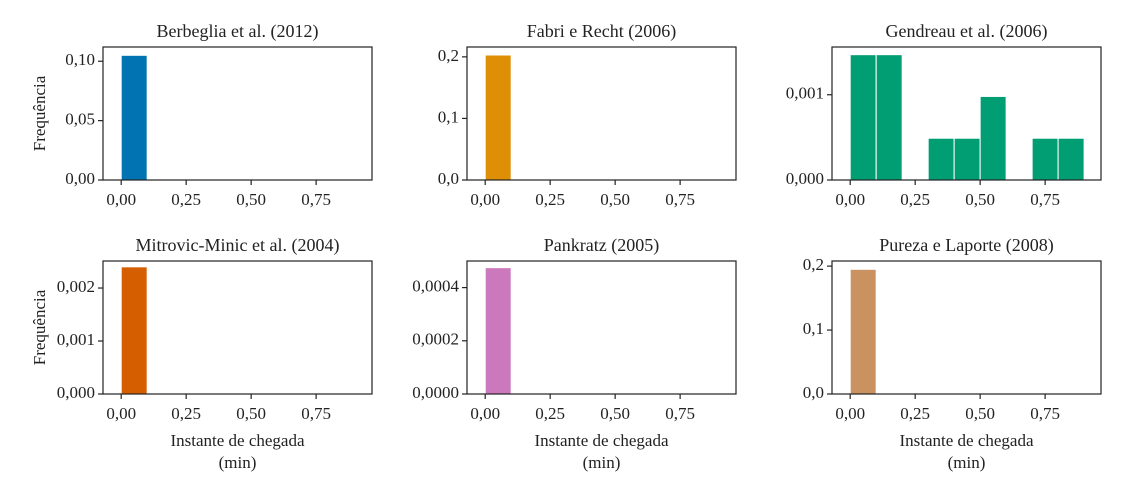 The width and height of the screenshot is (1125, 500). What do you see at coordinates (435, 392) in the screenshot?
I see `y-tick-label: 0,0000` at bounding box center [435, 392].